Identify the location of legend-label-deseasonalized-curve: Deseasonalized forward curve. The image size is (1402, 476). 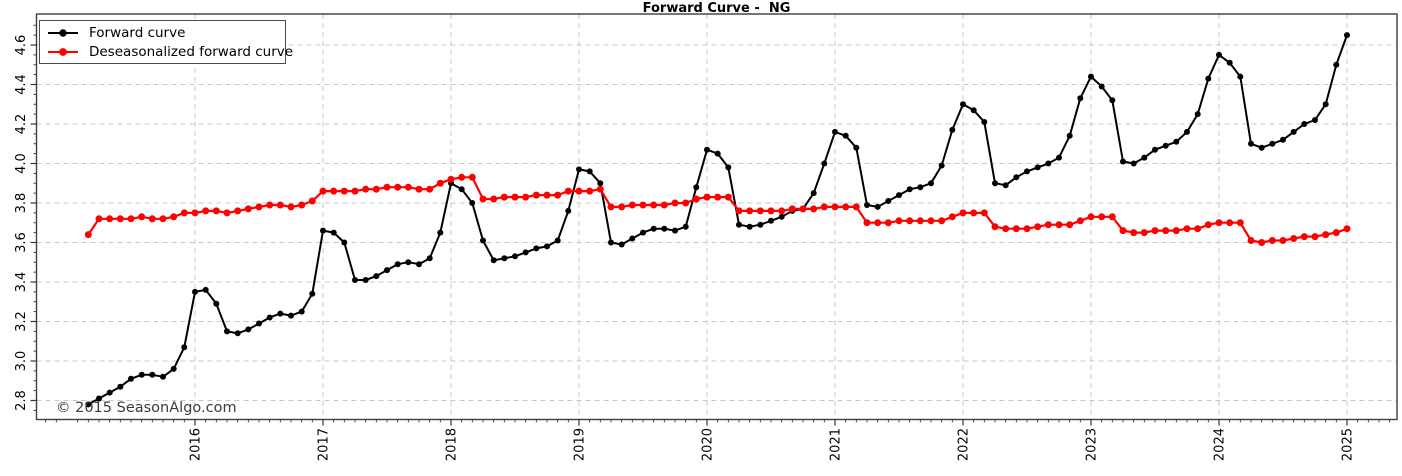
(191, 51).